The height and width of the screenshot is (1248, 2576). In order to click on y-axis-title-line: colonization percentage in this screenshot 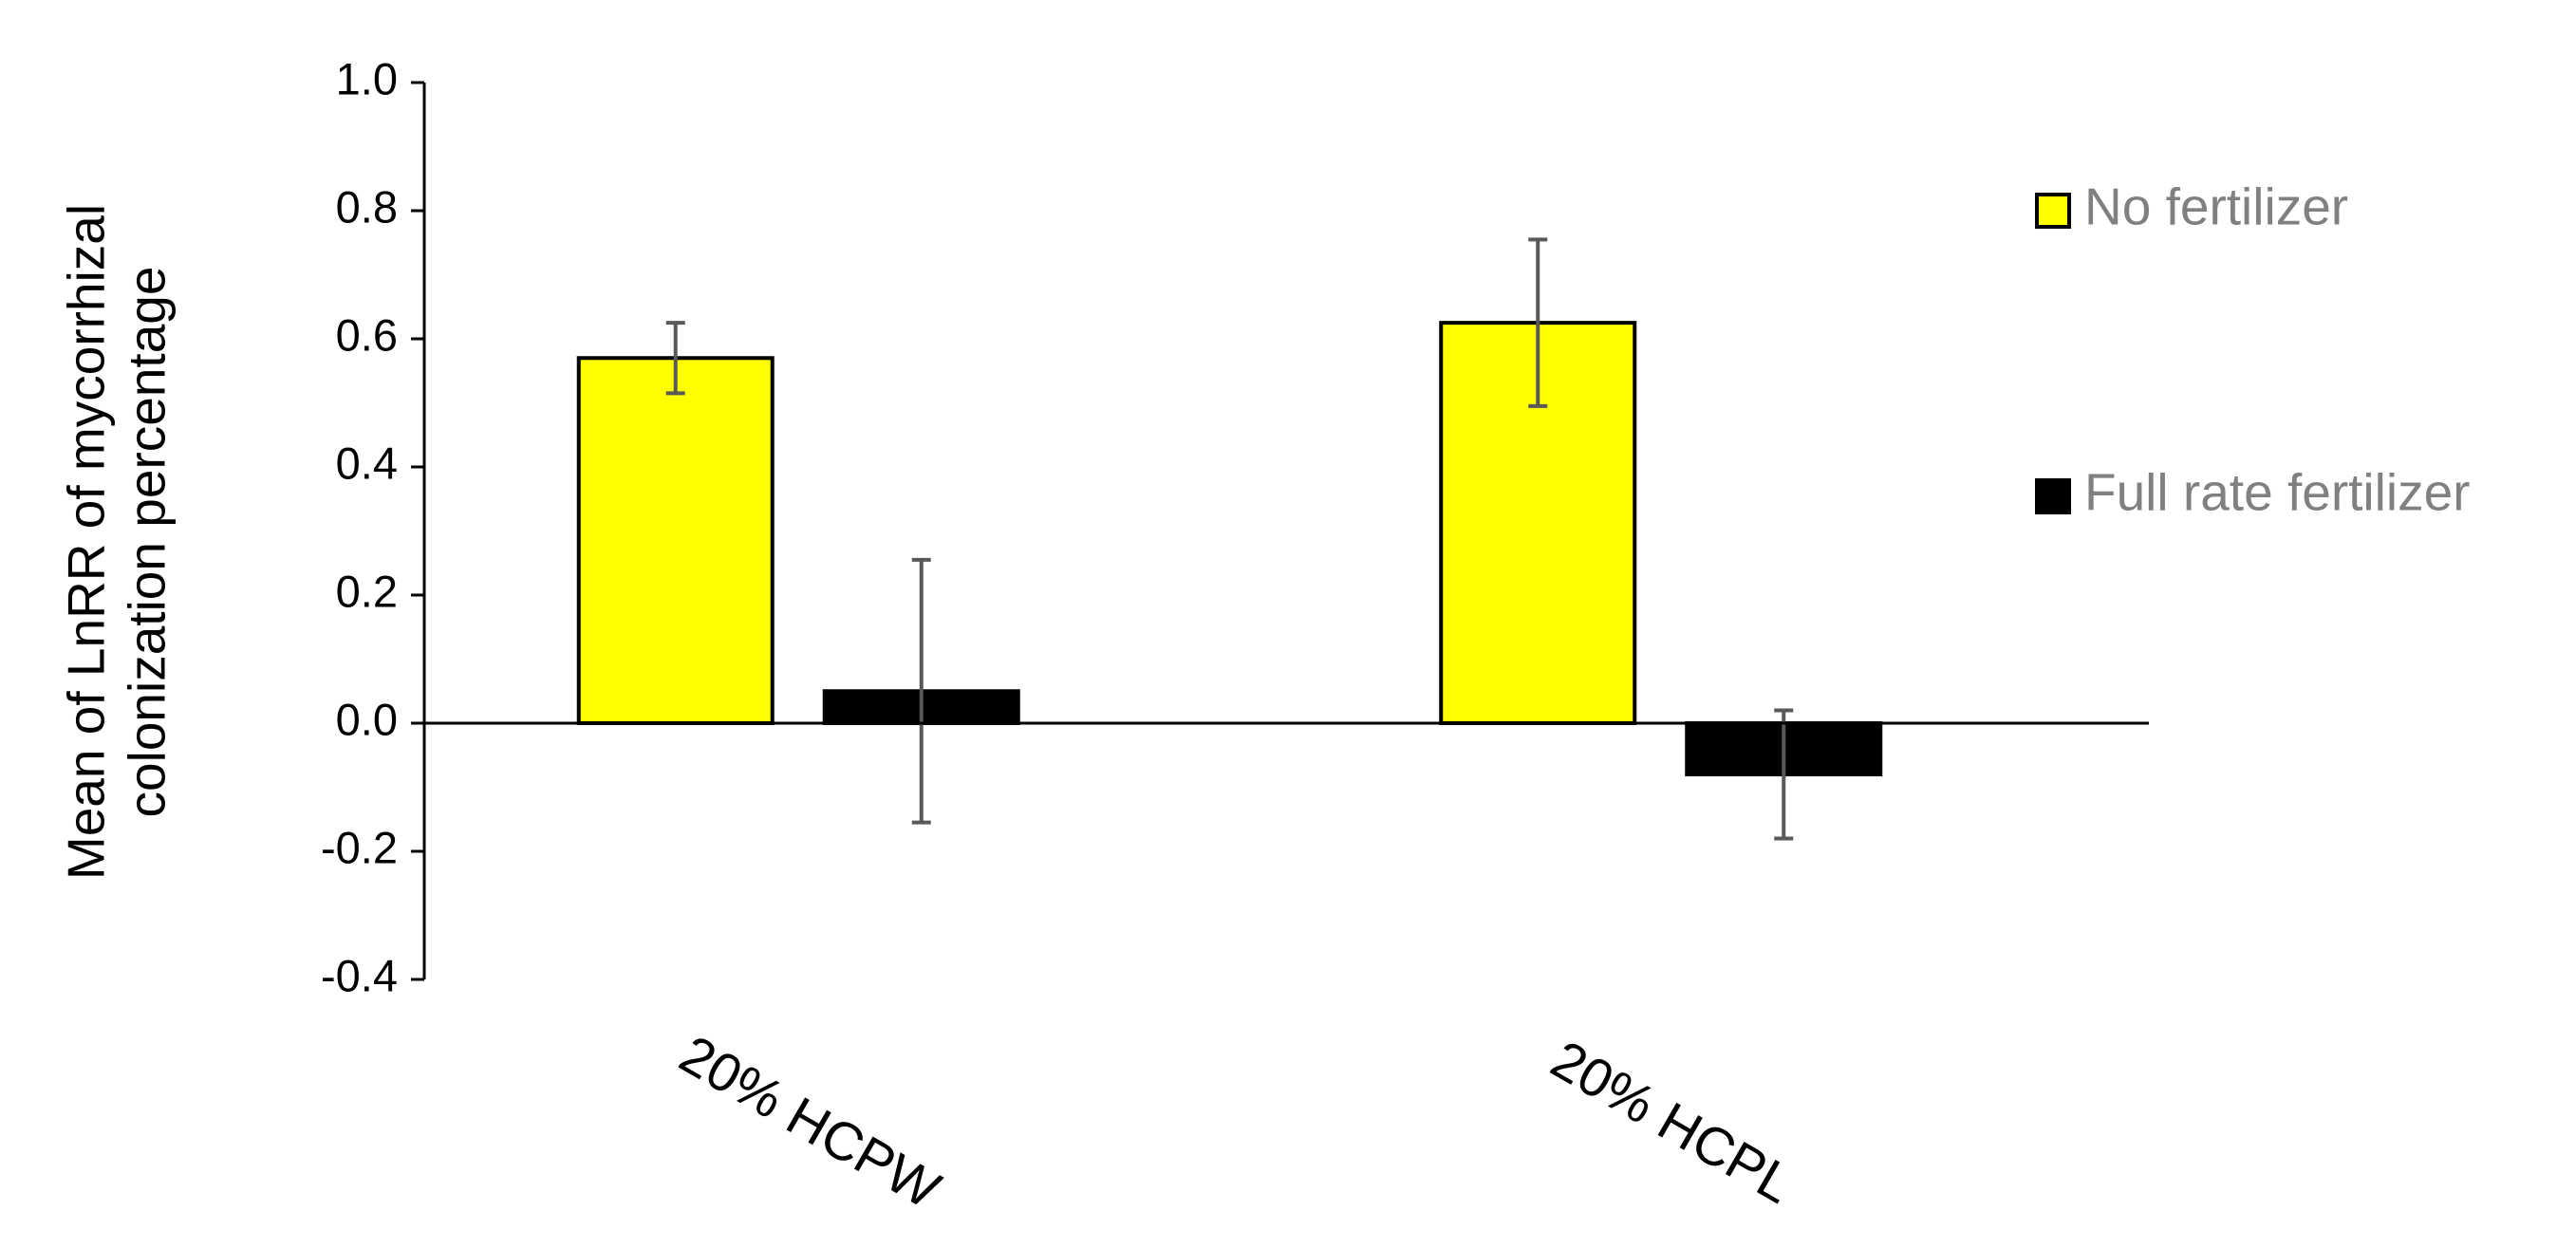, I will do `click(147, 542)`.